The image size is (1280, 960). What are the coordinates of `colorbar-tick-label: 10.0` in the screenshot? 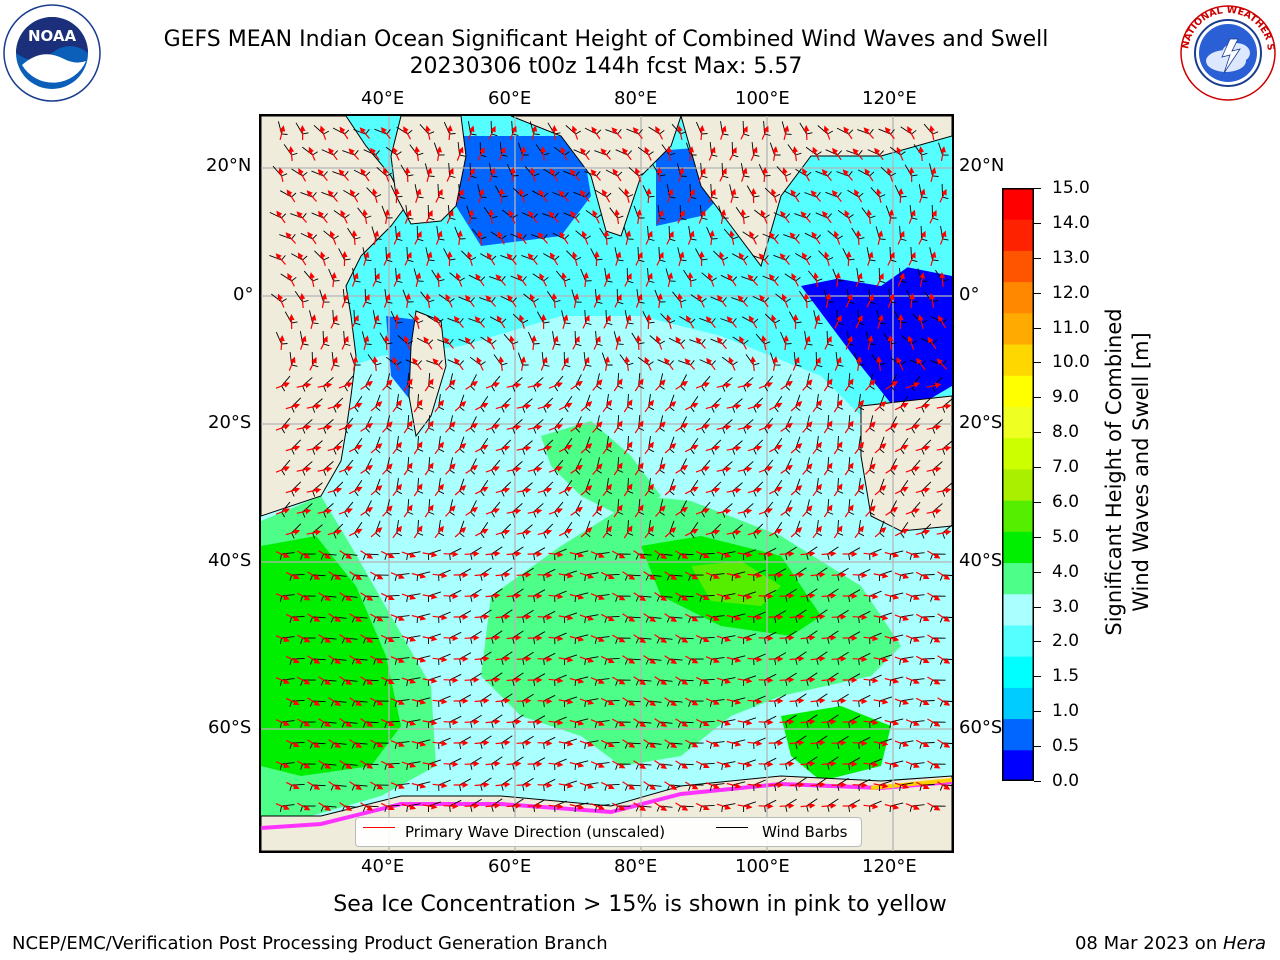 It's located at (1071, 362).